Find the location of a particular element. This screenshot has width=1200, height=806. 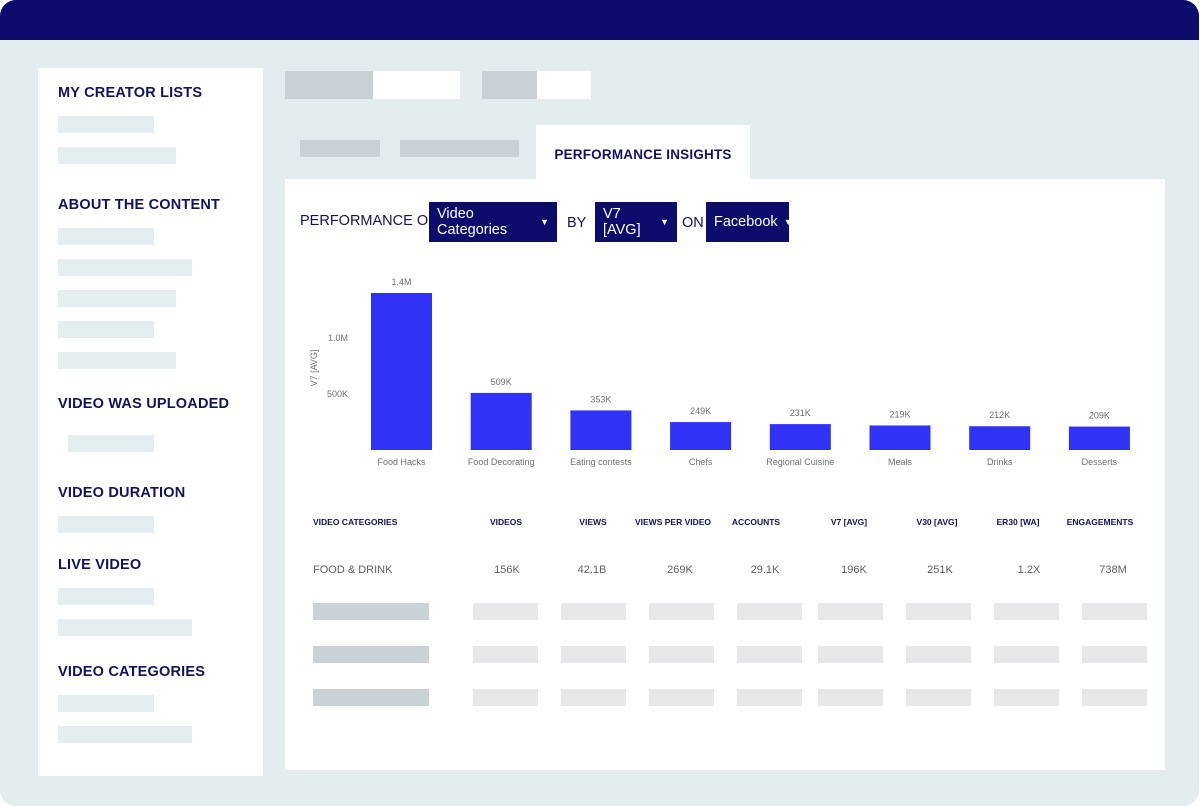

tab-performance-insights: PERFORMANCE INSIGHTS is located at coordinates (643, 155).